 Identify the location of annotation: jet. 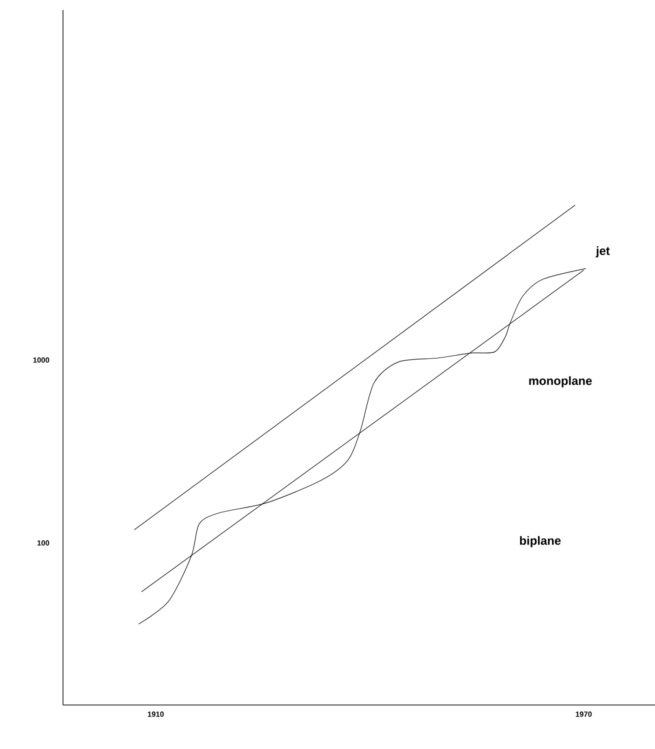
(603, 252).